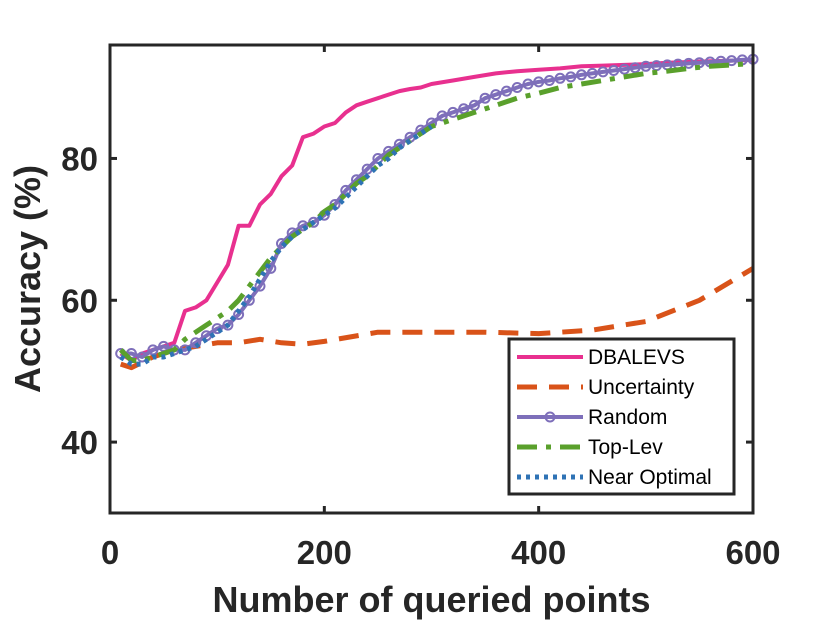 This screenshot has height=623, width=830. Describe the element at coordinates (431, 599) in the screenshot. I see `x-axis-label: Number of queried points` at that location.